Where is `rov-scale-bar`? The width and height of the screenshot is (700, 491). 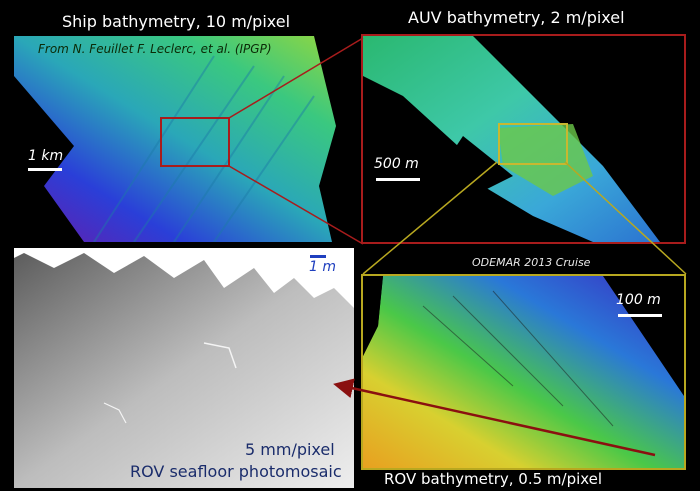
rov-scale-bar is located at coordinates (640, 315).